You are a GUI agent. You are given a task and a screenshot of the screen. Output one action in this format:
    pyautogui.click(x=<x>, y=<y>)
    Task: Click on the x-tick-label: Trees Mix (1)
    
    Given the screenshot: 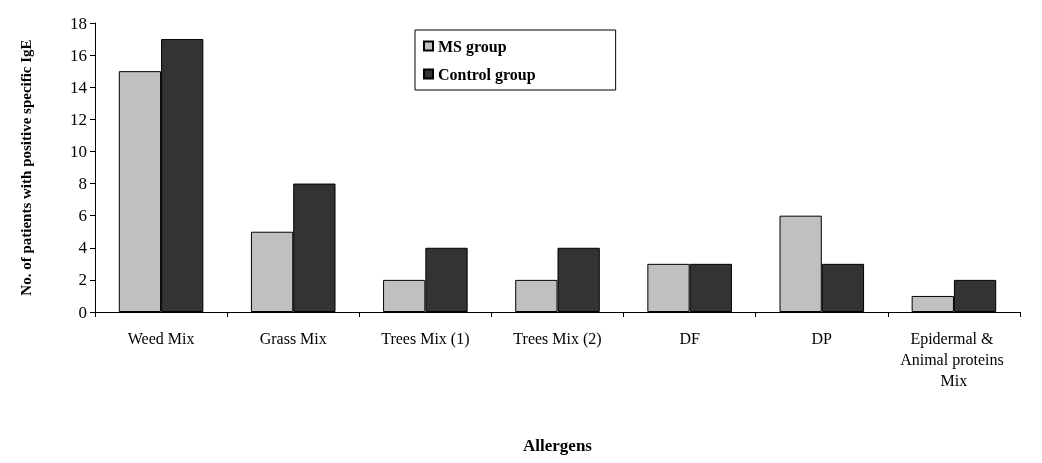 What is the action you would take?
    pyautogui.click(x=425, y=339)
    